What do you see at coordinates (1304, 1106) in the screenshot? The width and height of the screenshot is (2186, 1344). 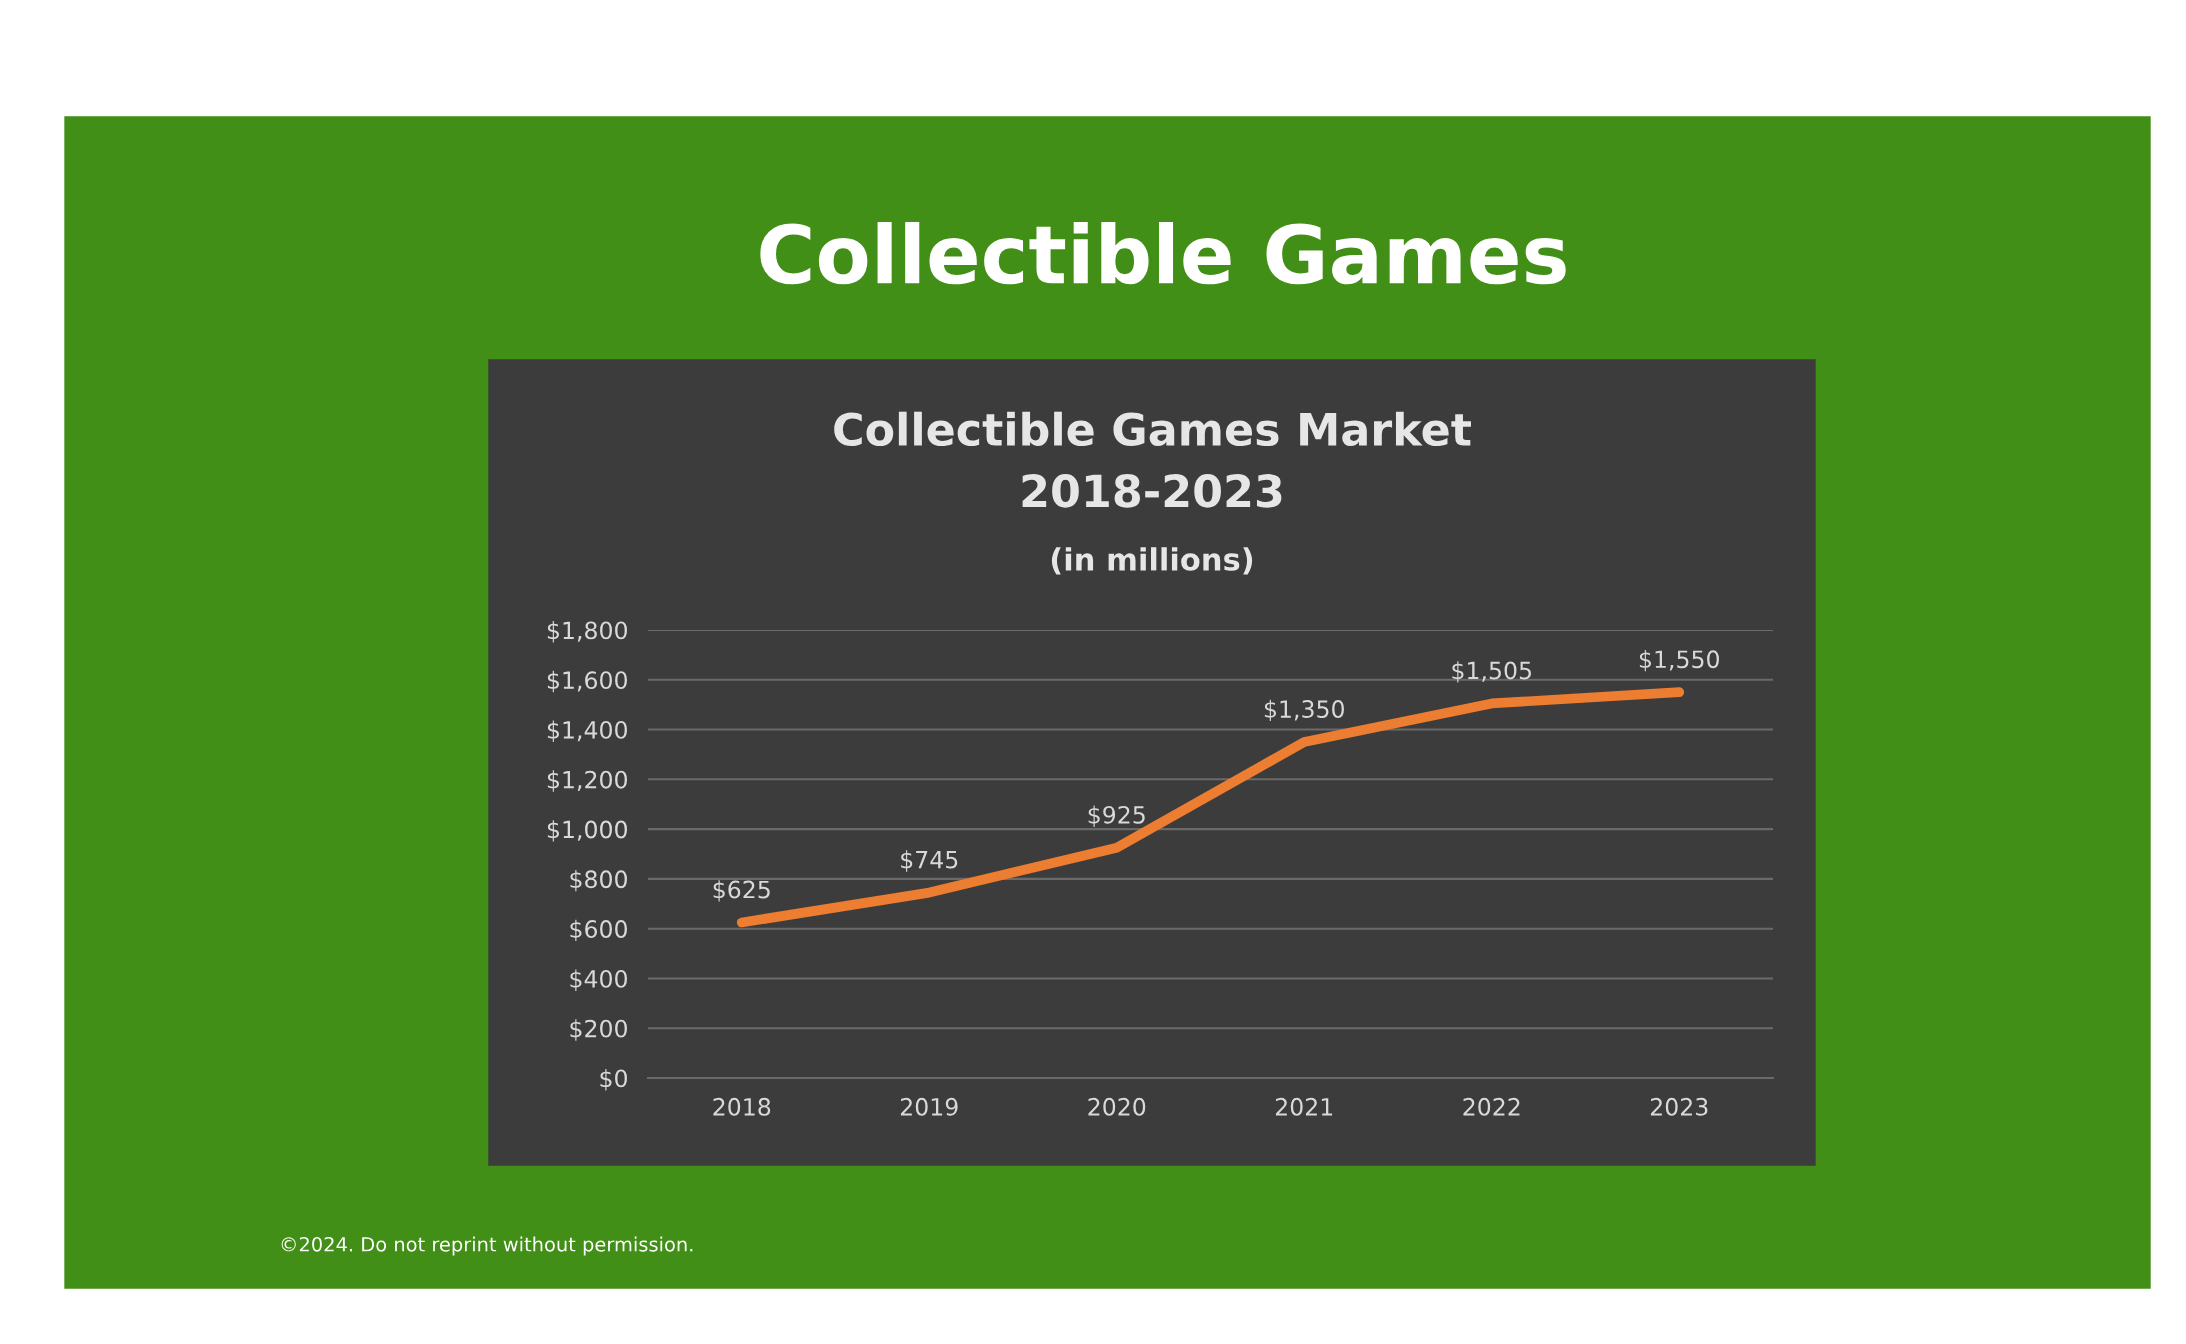 I see `x-tick-label: 2021` at bounding box center [1304, 1106].